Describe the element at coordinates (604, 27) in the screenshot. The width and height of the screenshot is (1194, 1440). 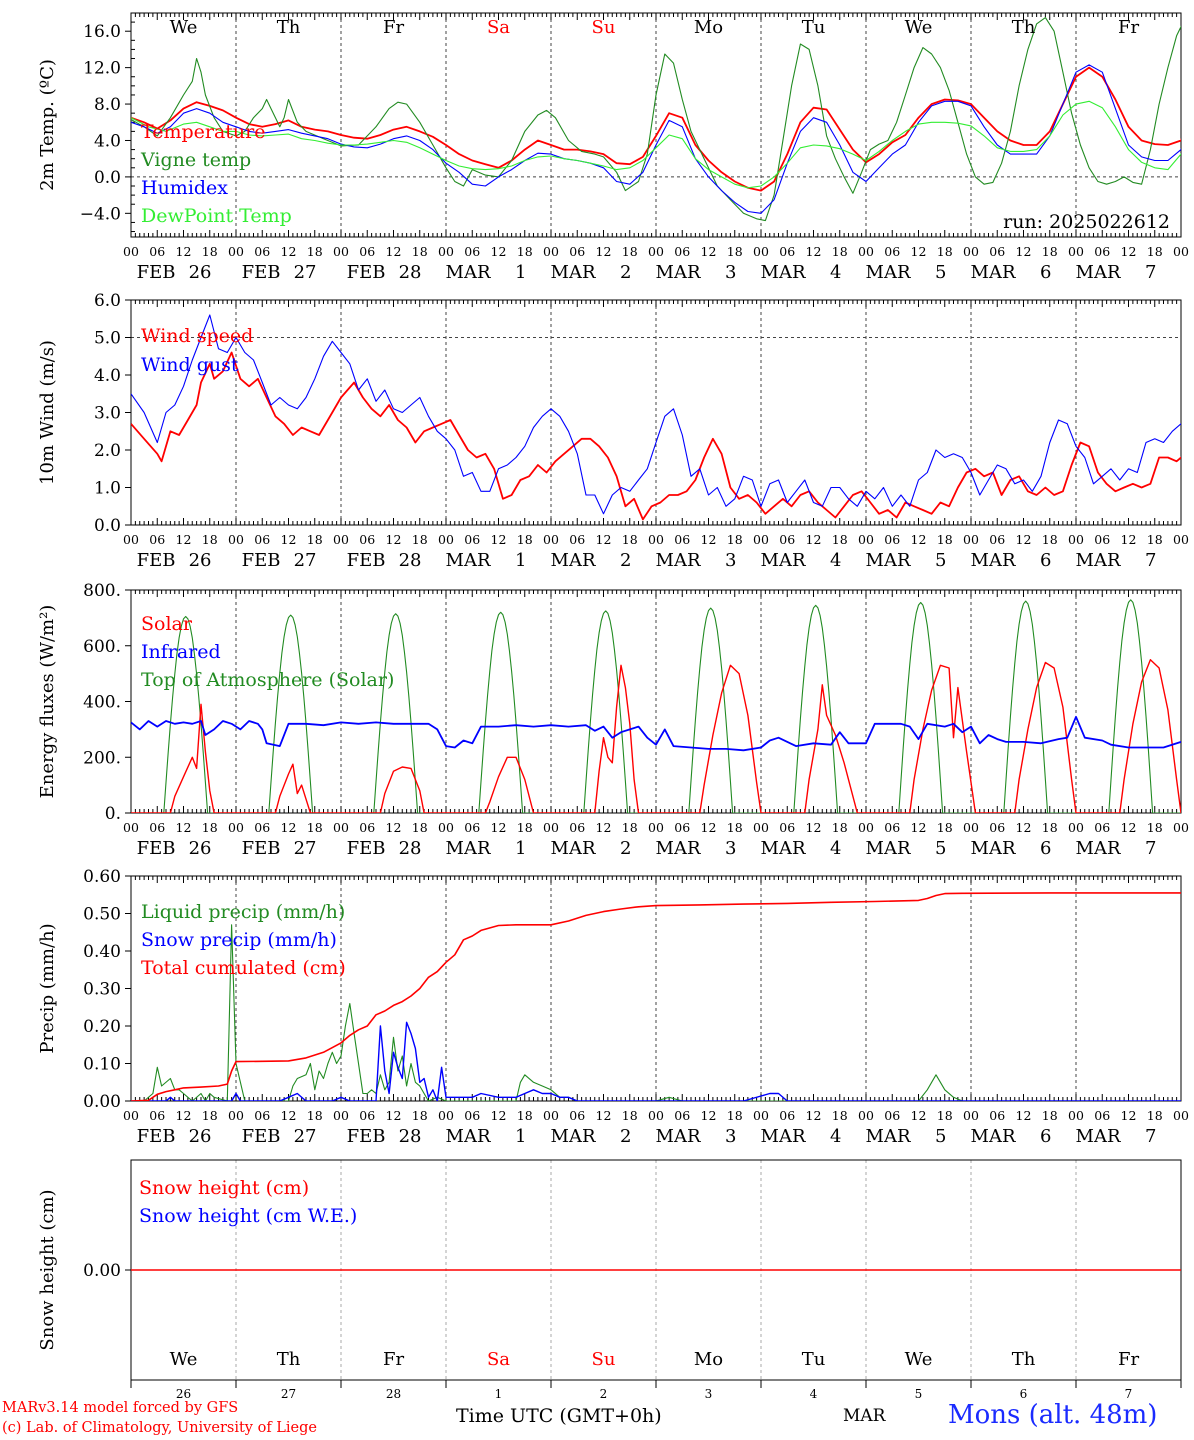
I see `day-name: Su` at that location.